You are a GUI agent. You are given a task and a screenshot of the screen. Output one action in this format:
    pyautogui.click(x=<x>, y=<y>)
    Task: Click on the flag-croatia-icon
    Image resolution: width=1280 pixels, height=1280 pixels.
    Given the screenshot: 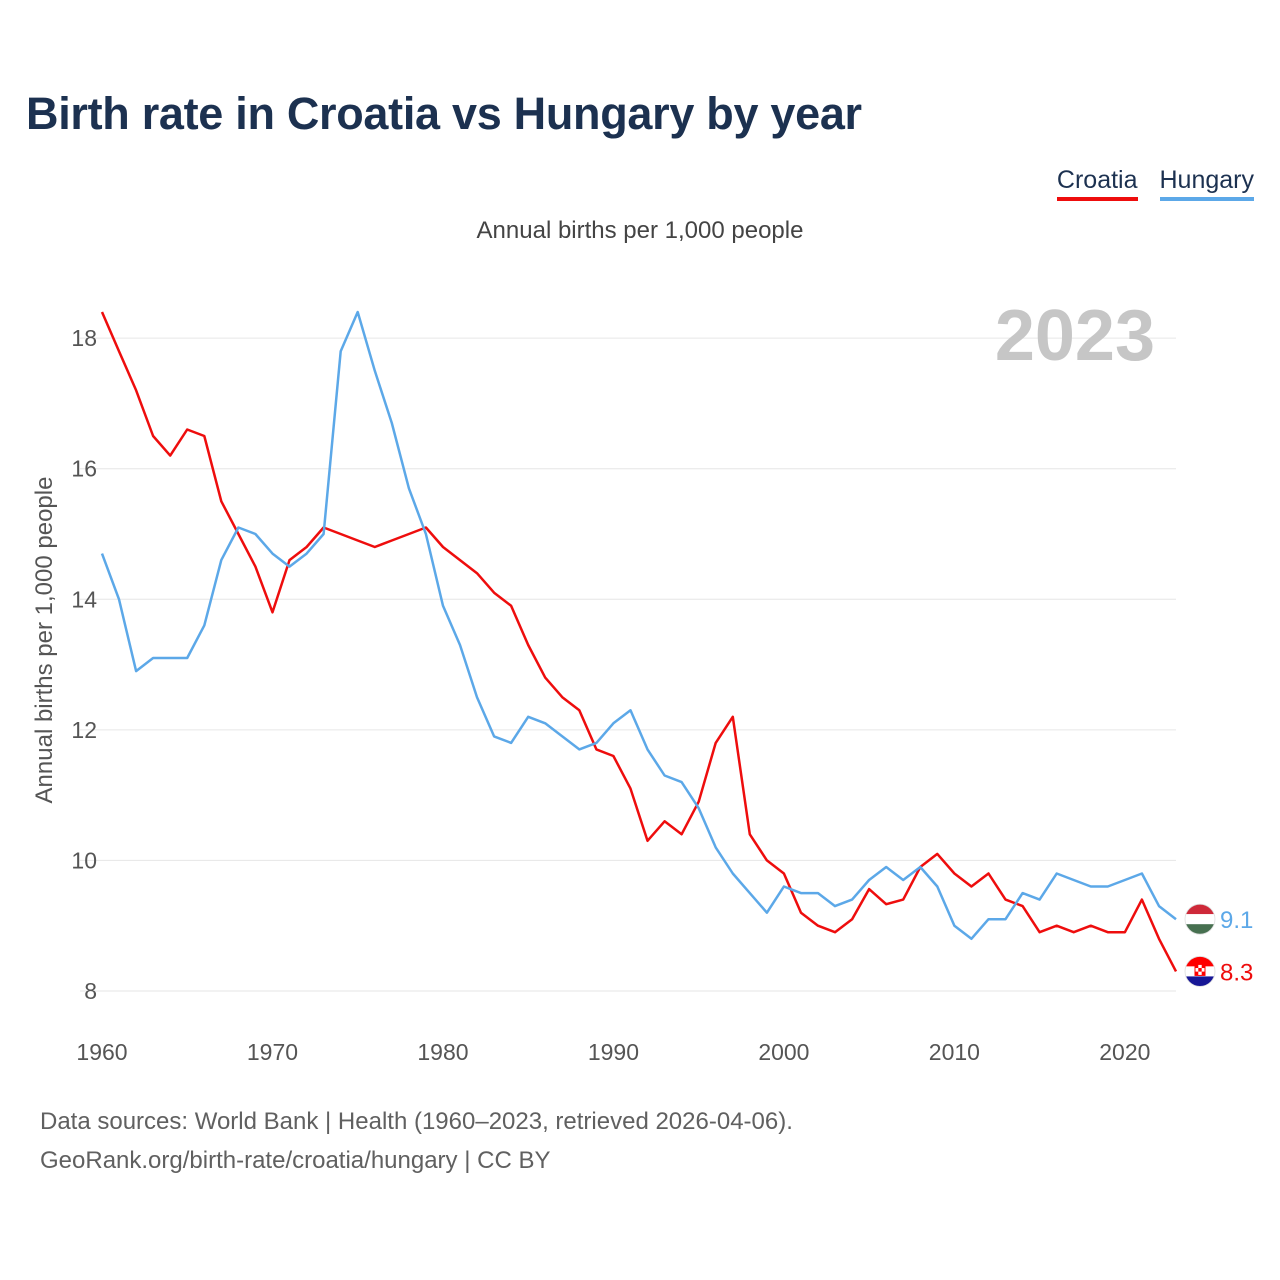 What is the action you would take?
    pyautogui.click(x=1200, y=971)
    